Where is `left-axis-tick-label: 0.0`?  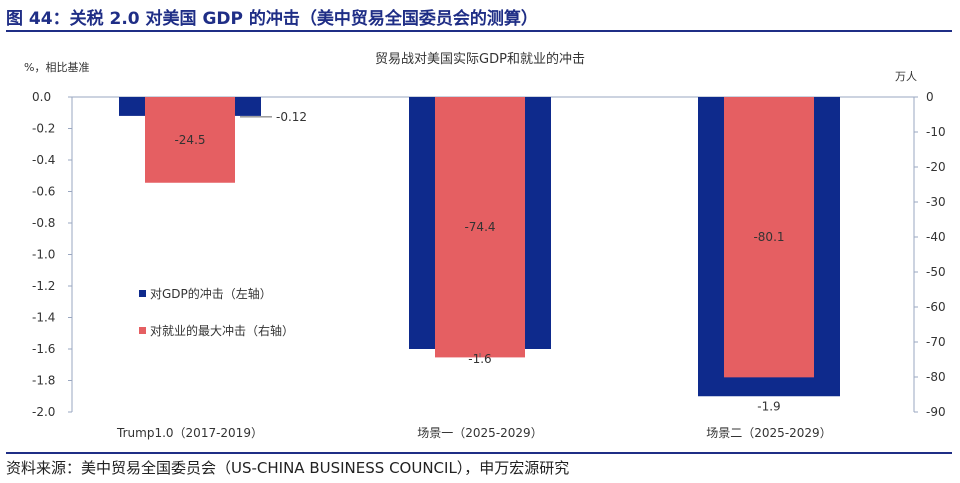
left-axis-tick-label: 0.0 is located at coordinates (41, 97).